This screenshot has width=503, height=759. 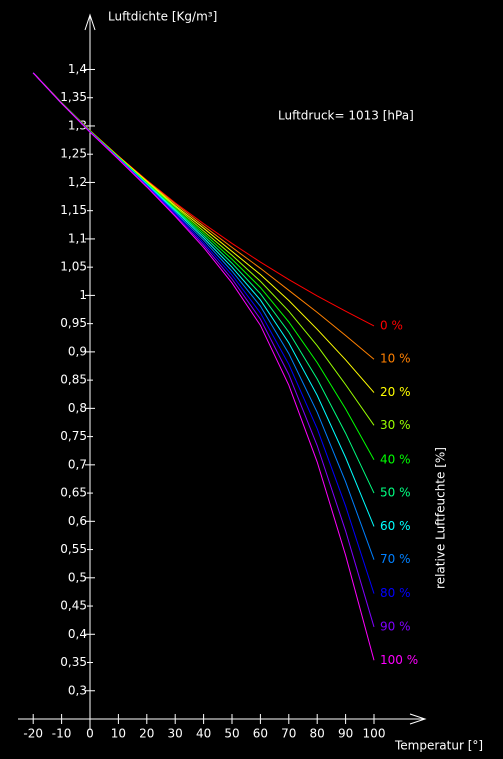 What do you see at coordinates (391, 325) in the screenshot?
I see `series-label: 0 %` at bounding box center [391, 325].